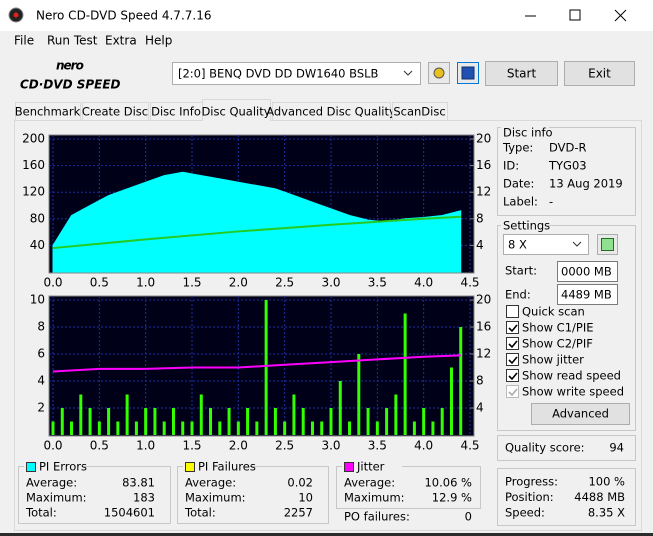 Image resolution: width=653 pixels, height=536 pixels. Describe the element at coordinates (256, 363) in the screenshot. I see `series-line` at that location.